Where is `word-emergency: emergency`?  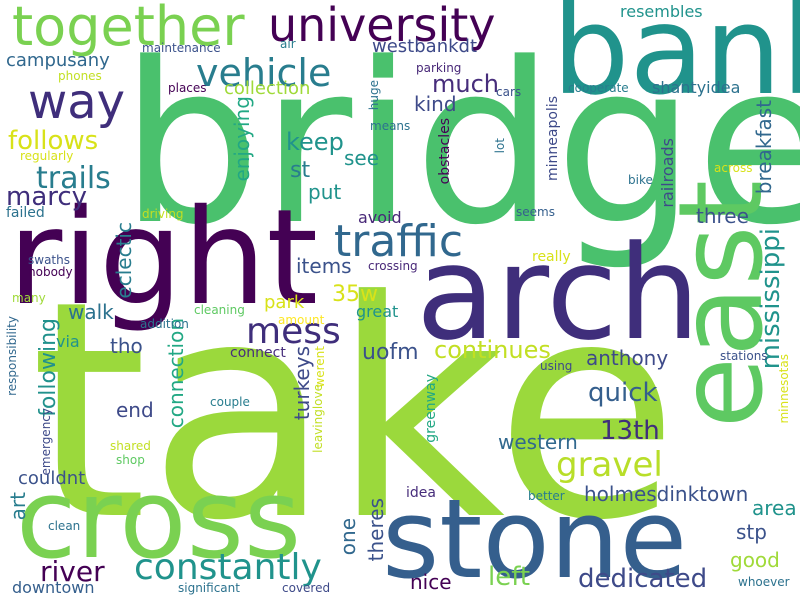 word-emergency: emergency is located at coordinates (46, 442).